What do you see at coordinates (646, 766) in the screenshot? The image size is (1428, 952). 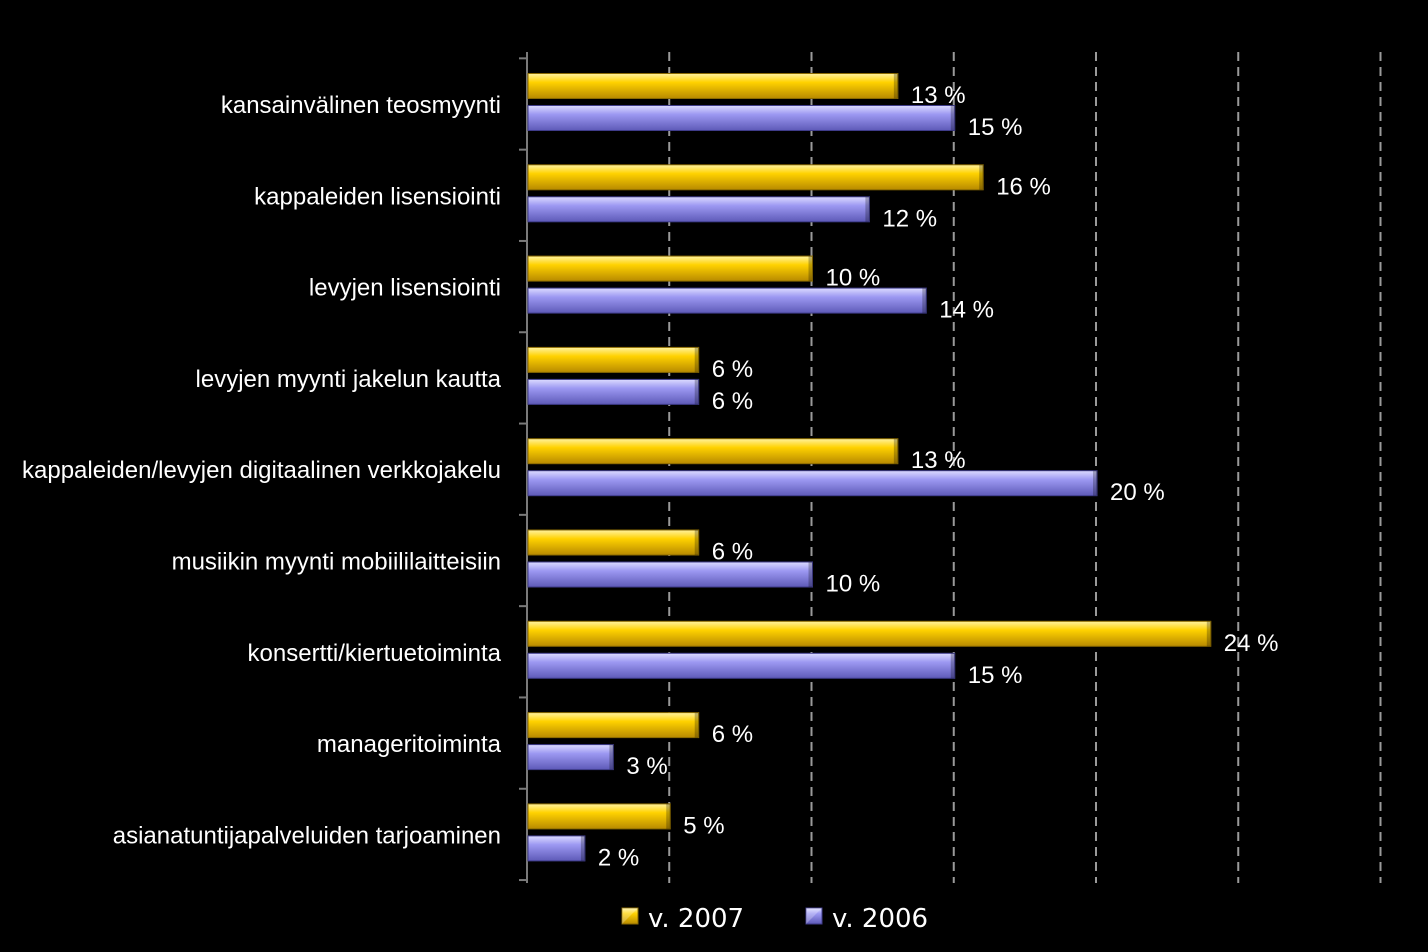 I see `data-label: 3 %` at bounding box center [646, 766].